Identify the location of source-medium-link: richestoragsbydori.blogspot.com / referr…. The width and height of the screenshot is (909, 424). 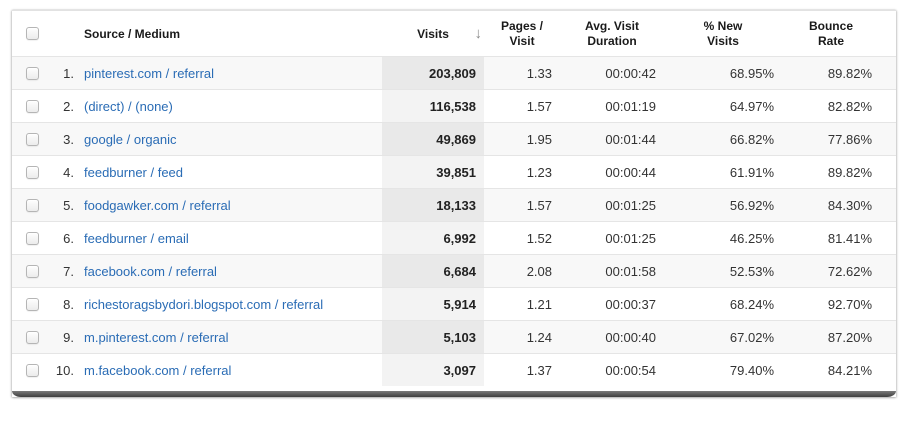
(204, 304).